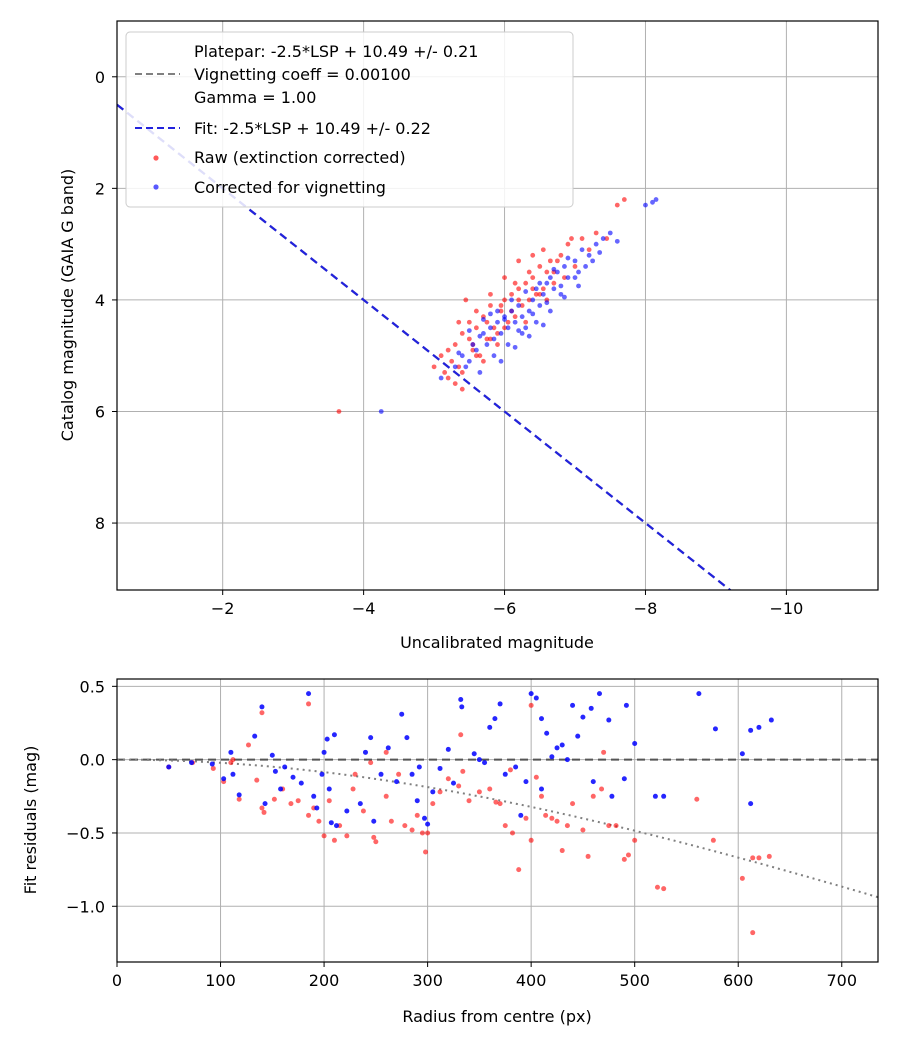 The width and height of the screenshot is (900, 1050). I want to click on top-y-tick-label: 6, so click(100, 411).